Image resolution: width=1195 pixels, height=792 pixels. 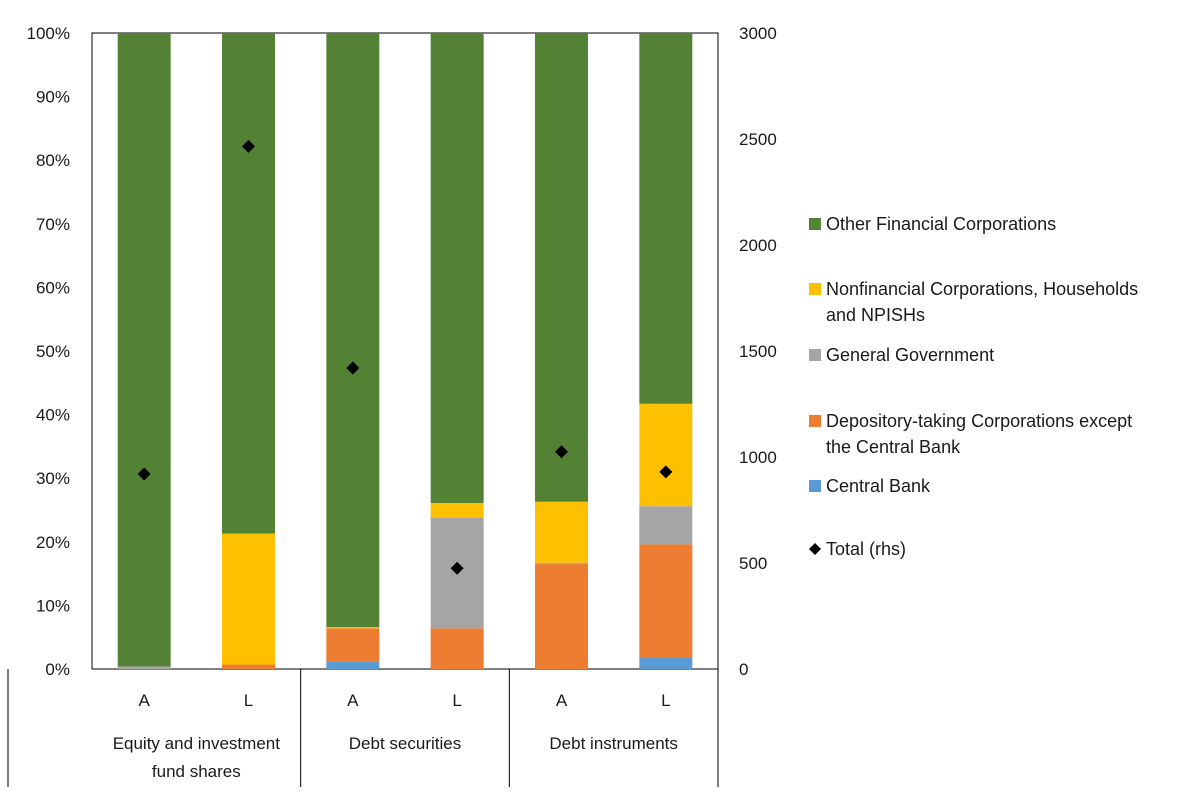 I want to click on y-right-tick-label: 1500, so click(x=758, y=351).